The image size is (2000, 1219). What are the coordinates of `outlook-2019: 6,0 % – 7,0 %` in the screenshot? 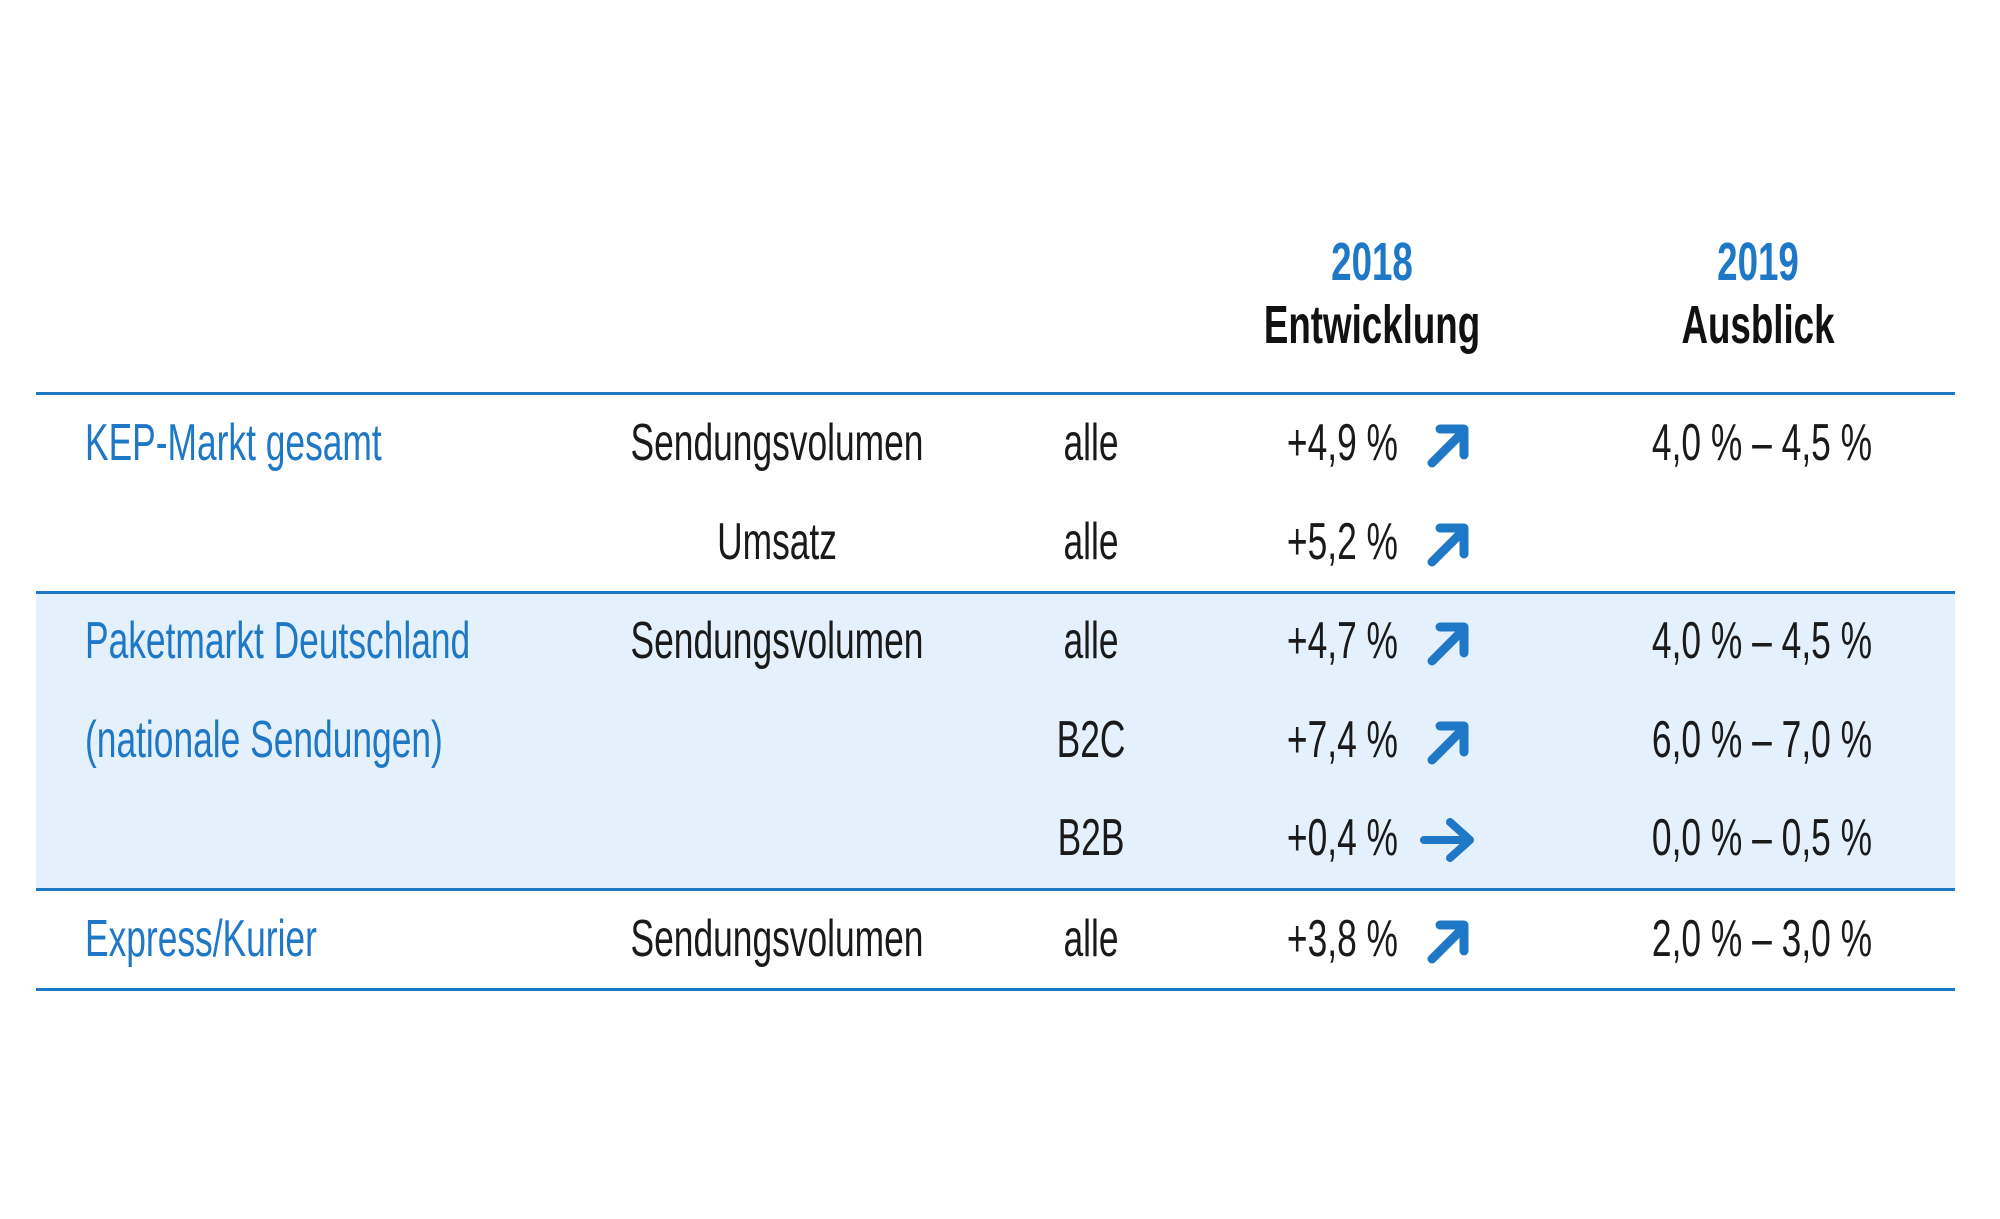 It's located at (1762, 740).